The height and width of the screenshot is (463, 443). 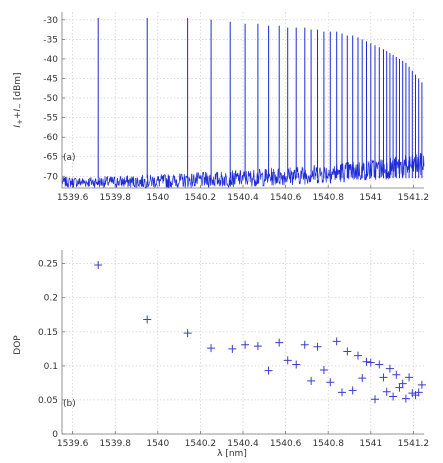 What do you see at coordinates (18, 126) in the screenshot?
I see `ylabel-i: I` at bounding box center [18, 126].